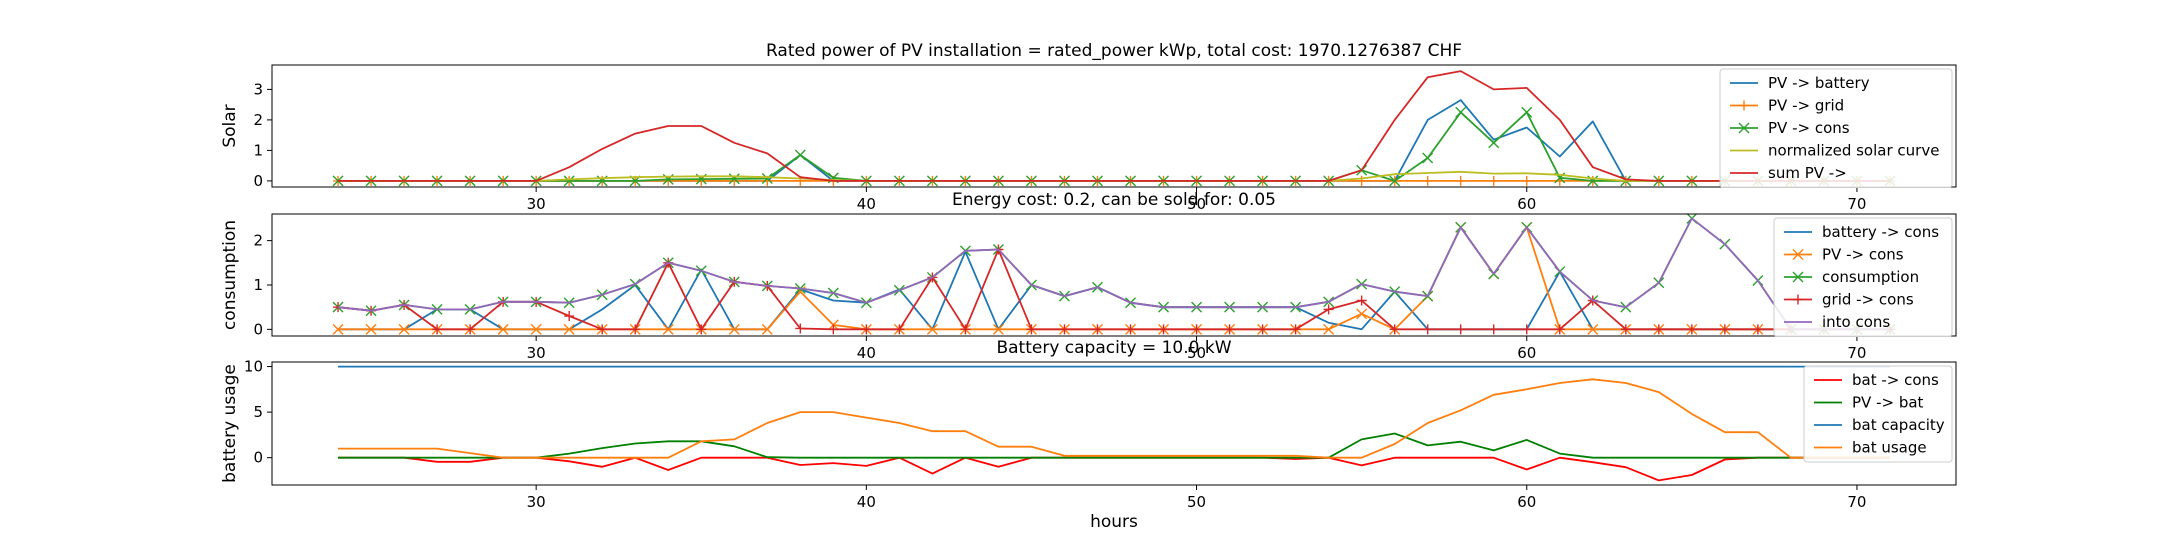 This screenshot has height=540, width=2160. I want to click on series-pv-bat, so click(1114, 445).